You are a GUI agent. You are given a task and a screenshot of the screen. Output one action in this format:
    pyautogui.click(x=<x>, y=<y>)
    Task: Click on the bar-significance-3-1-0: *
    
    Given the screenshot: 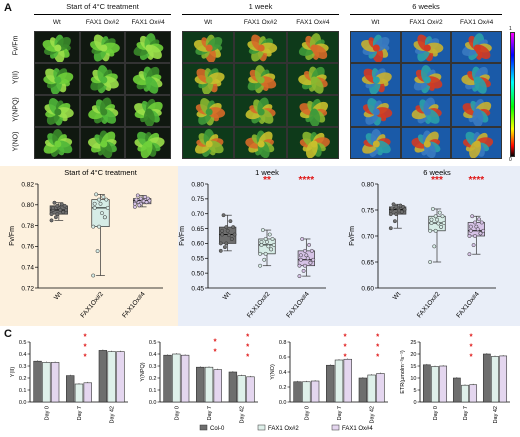 What is the action you would take?
    pyautogui.click(x=471, y=330)
    